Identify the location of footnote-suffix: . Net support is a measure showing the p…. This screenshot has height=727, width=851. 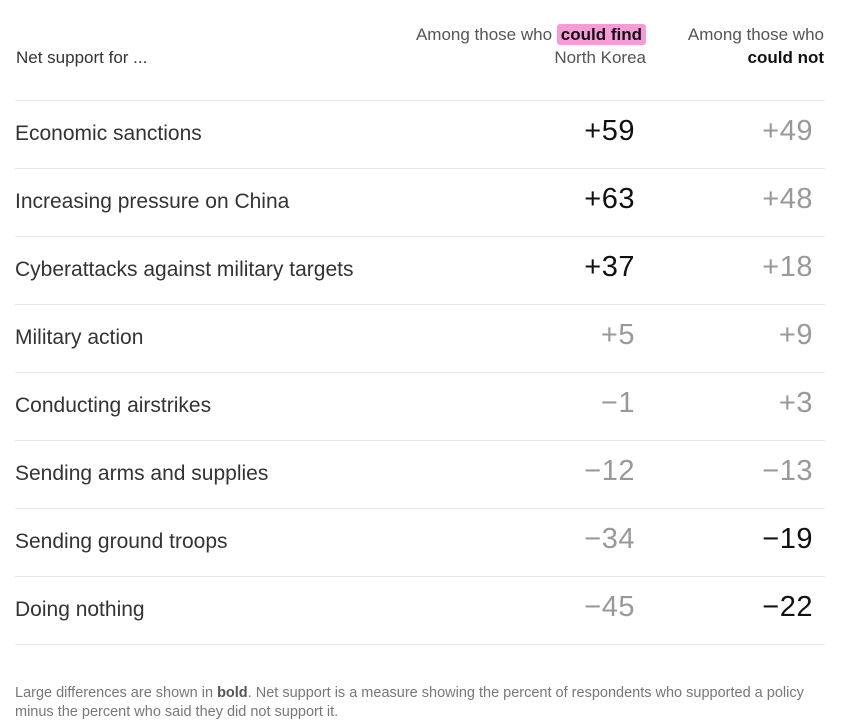
(409, 702).